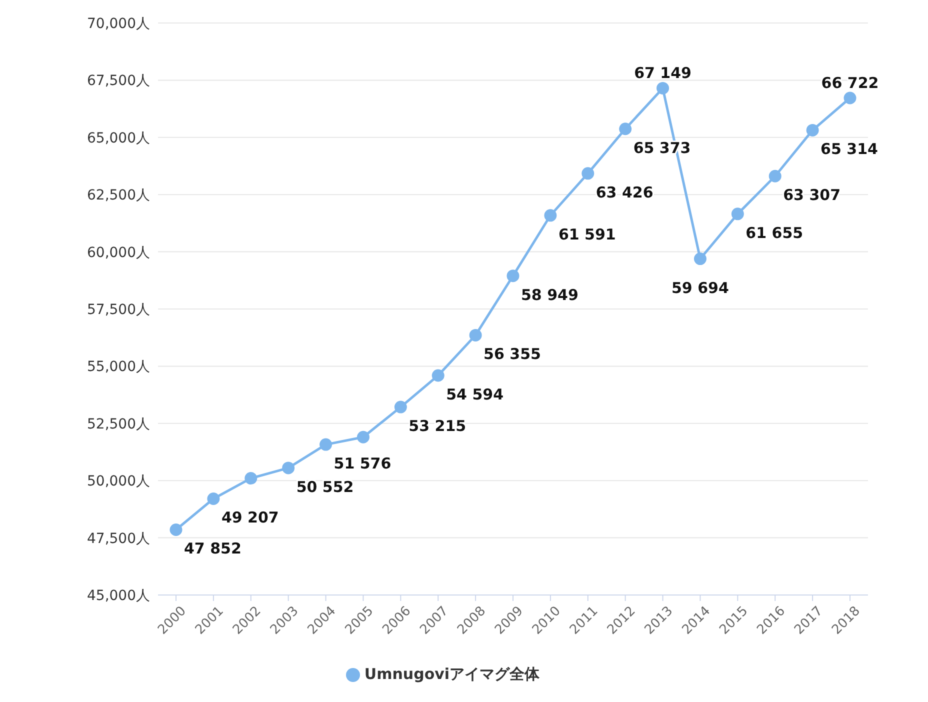  What do you see at coordinates (118, 81) in the screenshot?
I see `y-tick-label: 67,500人` at bounding box center [118, 81].